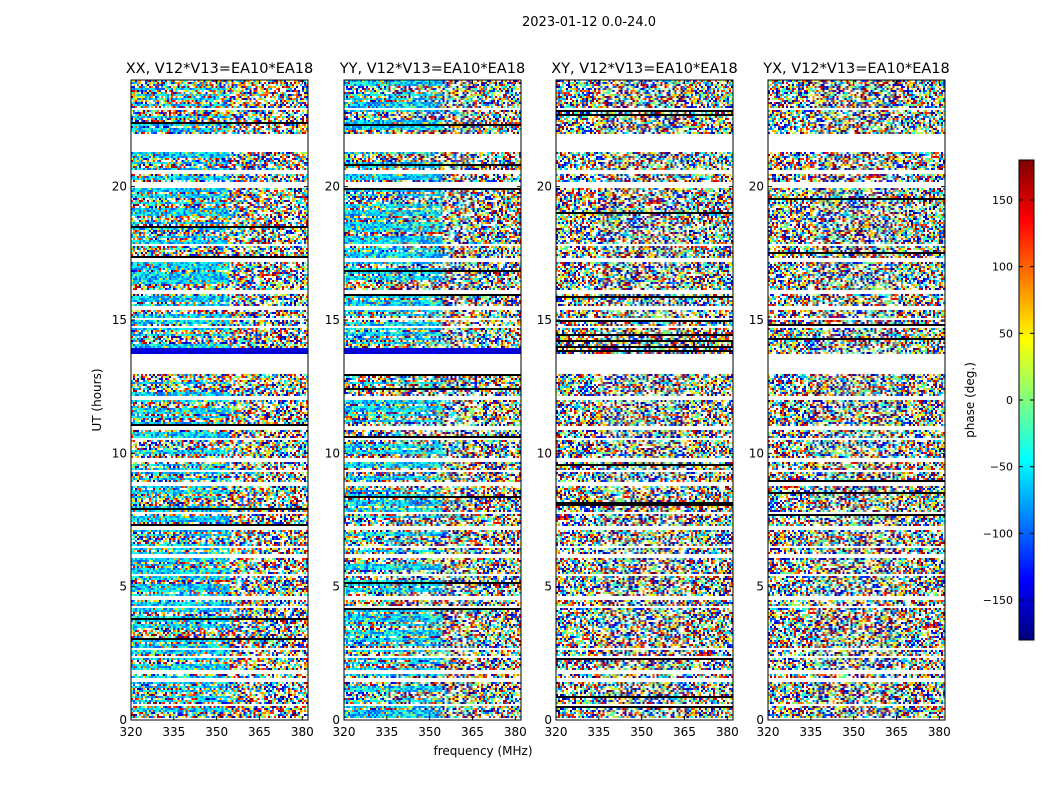 The image size is (1050, 800). I want to click on x-axis-label: frequency (MHz), so click(482, 751).